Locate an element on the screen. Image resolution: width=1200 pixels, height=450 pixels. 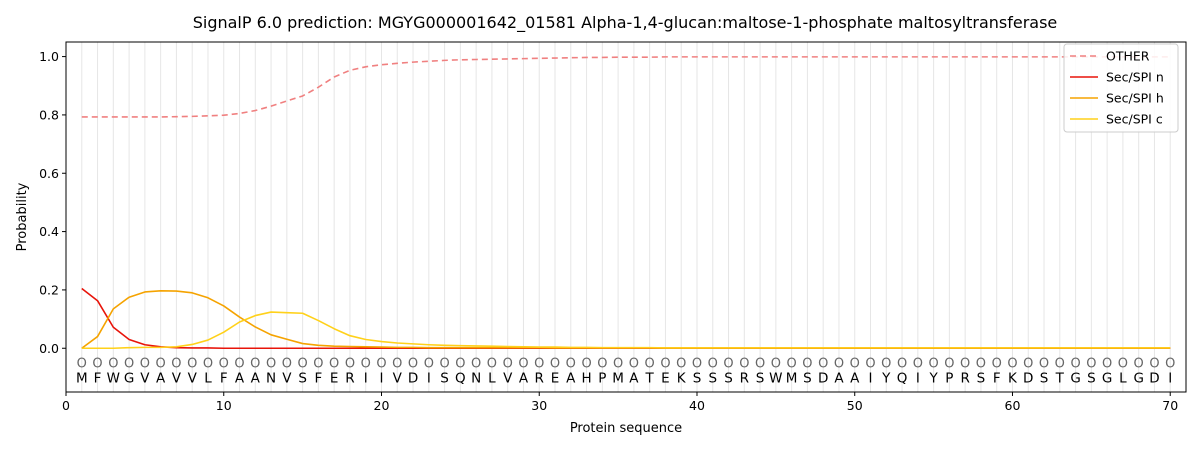
y-axis-label: Probability is located at coordinates (22, 216).